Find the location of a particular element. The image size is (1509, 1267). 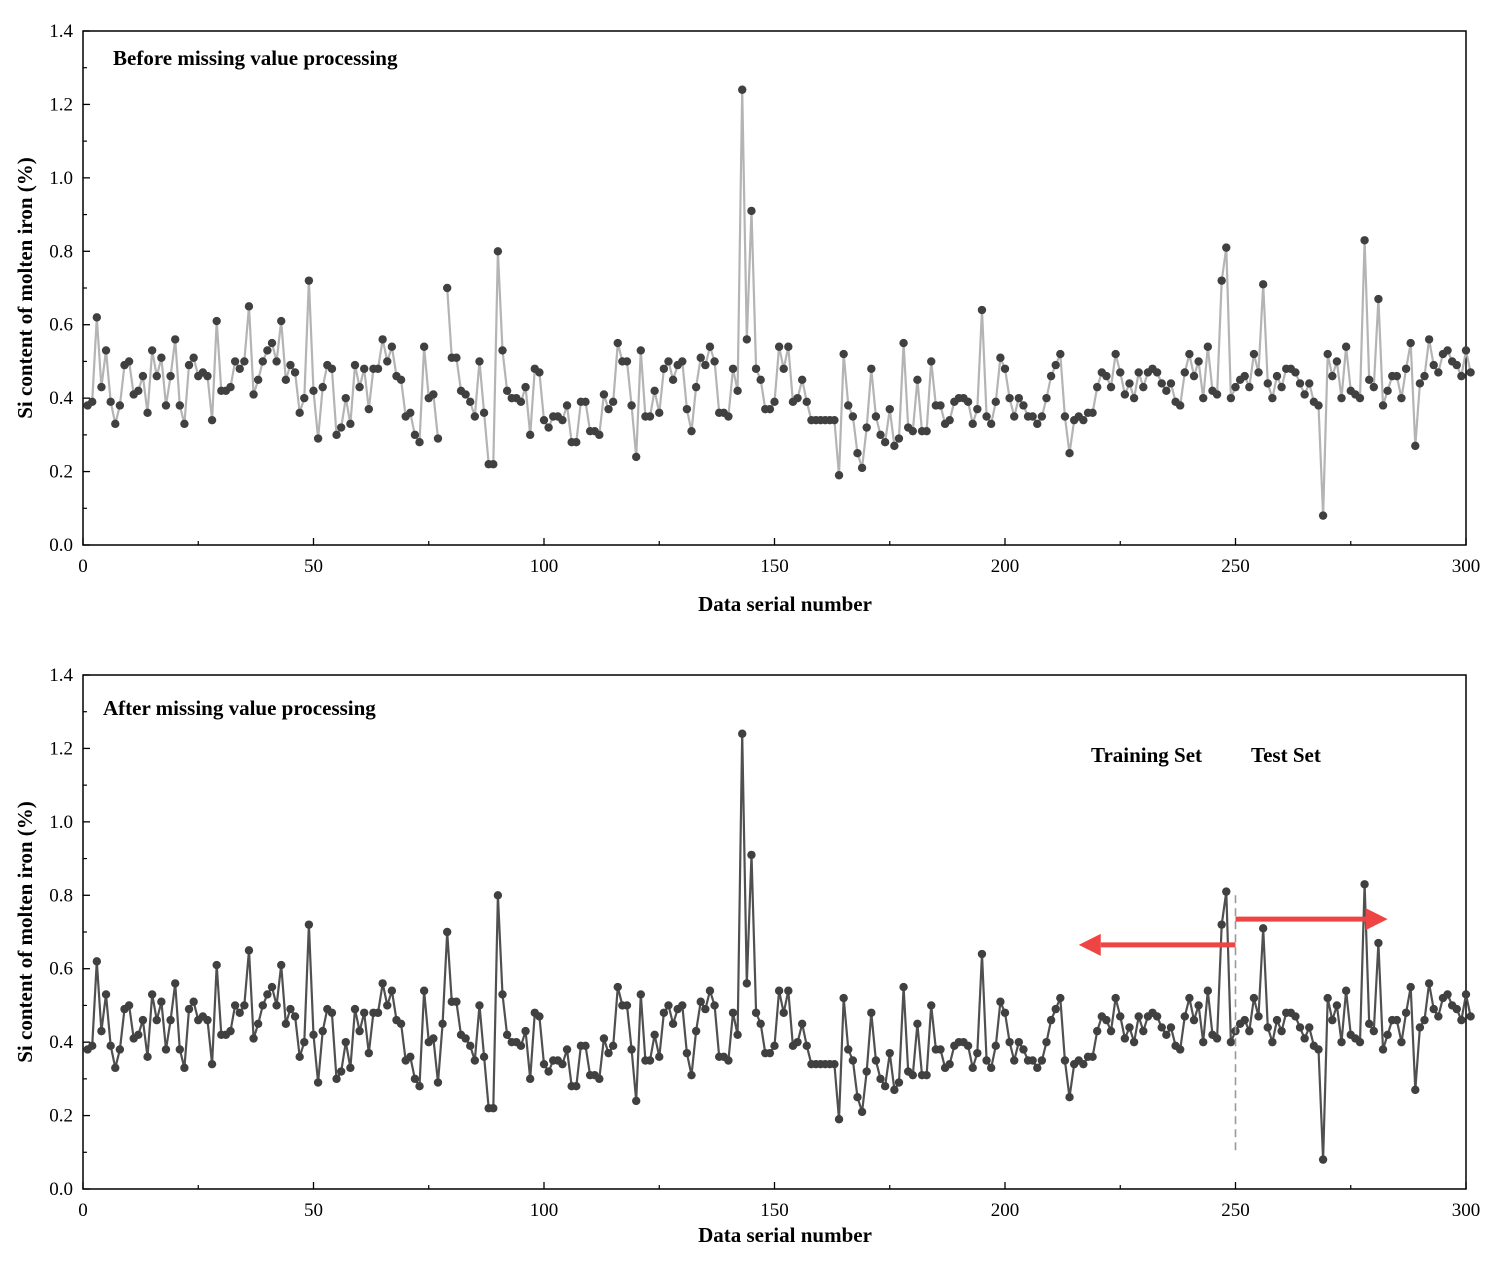

y-tick-label: 0.2 is located at coordinates (61, 1116).